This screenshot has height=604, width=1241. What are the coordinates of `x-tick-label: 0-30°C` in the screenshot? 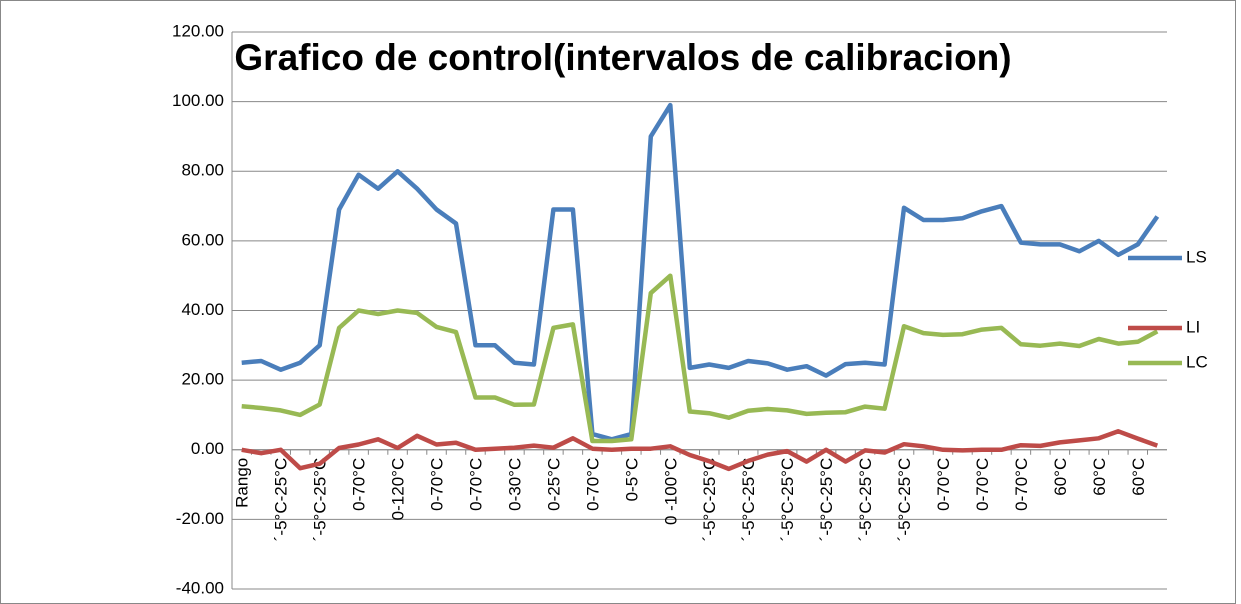 It's located at (514, 484).